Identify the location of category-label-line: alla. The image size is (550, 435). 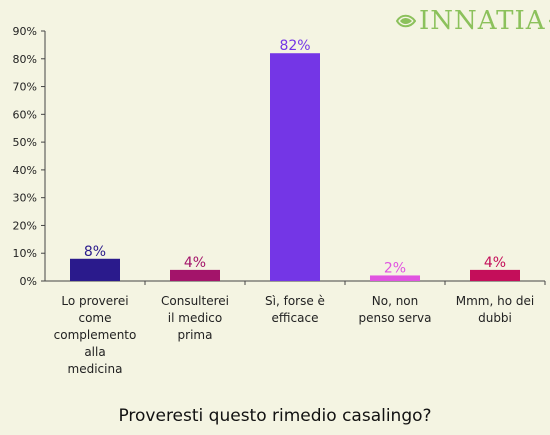
(94, 352).